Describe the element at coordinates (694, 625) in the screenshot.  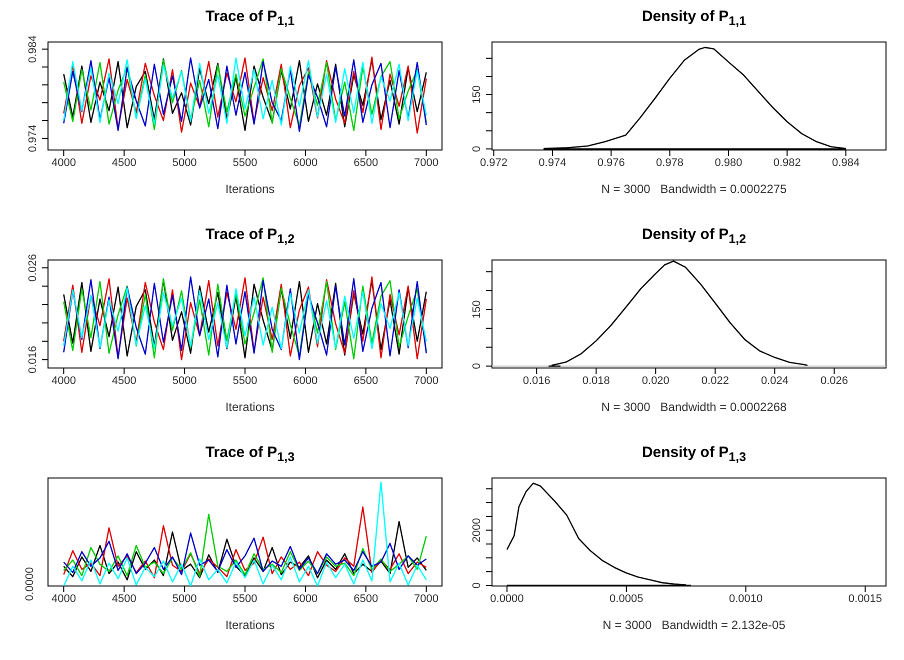
I see `x-axis-title: N = 3000 Bandwidth = 2.132e-05` at that location.